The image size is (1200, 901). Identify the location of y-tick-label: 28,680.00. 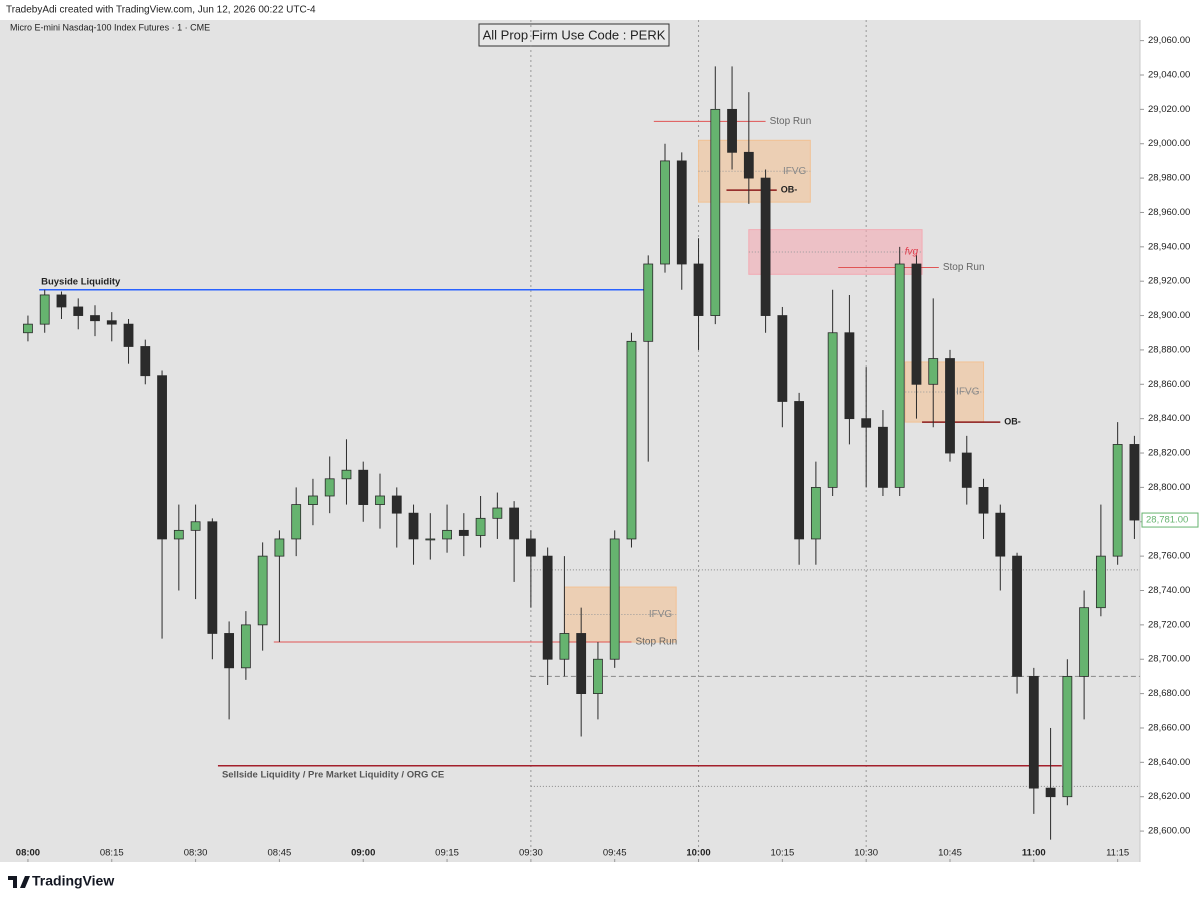
(1169, 693).